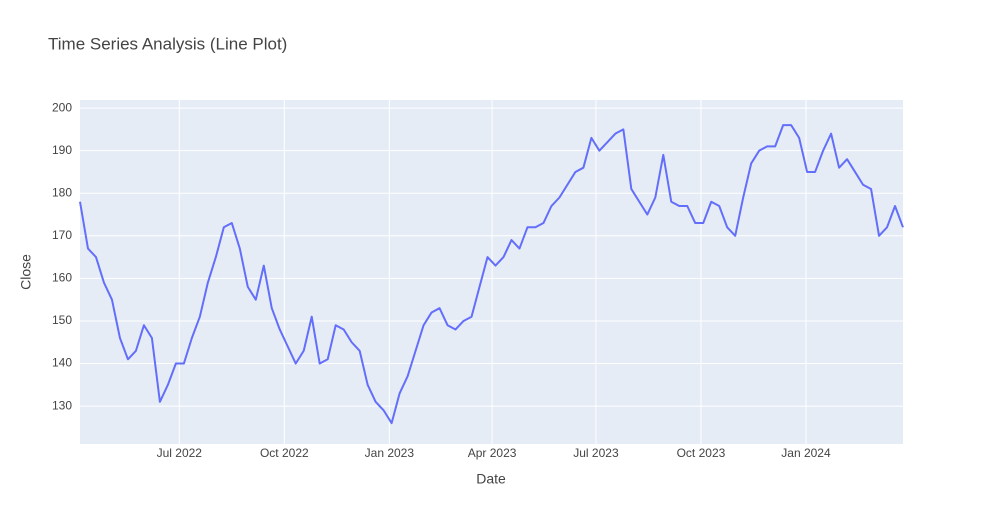 This screenshot has height=525, width=984. Describe the element at coordinates (62, 278) in the screenshot. I see `y-tick-label: 160` at that location.